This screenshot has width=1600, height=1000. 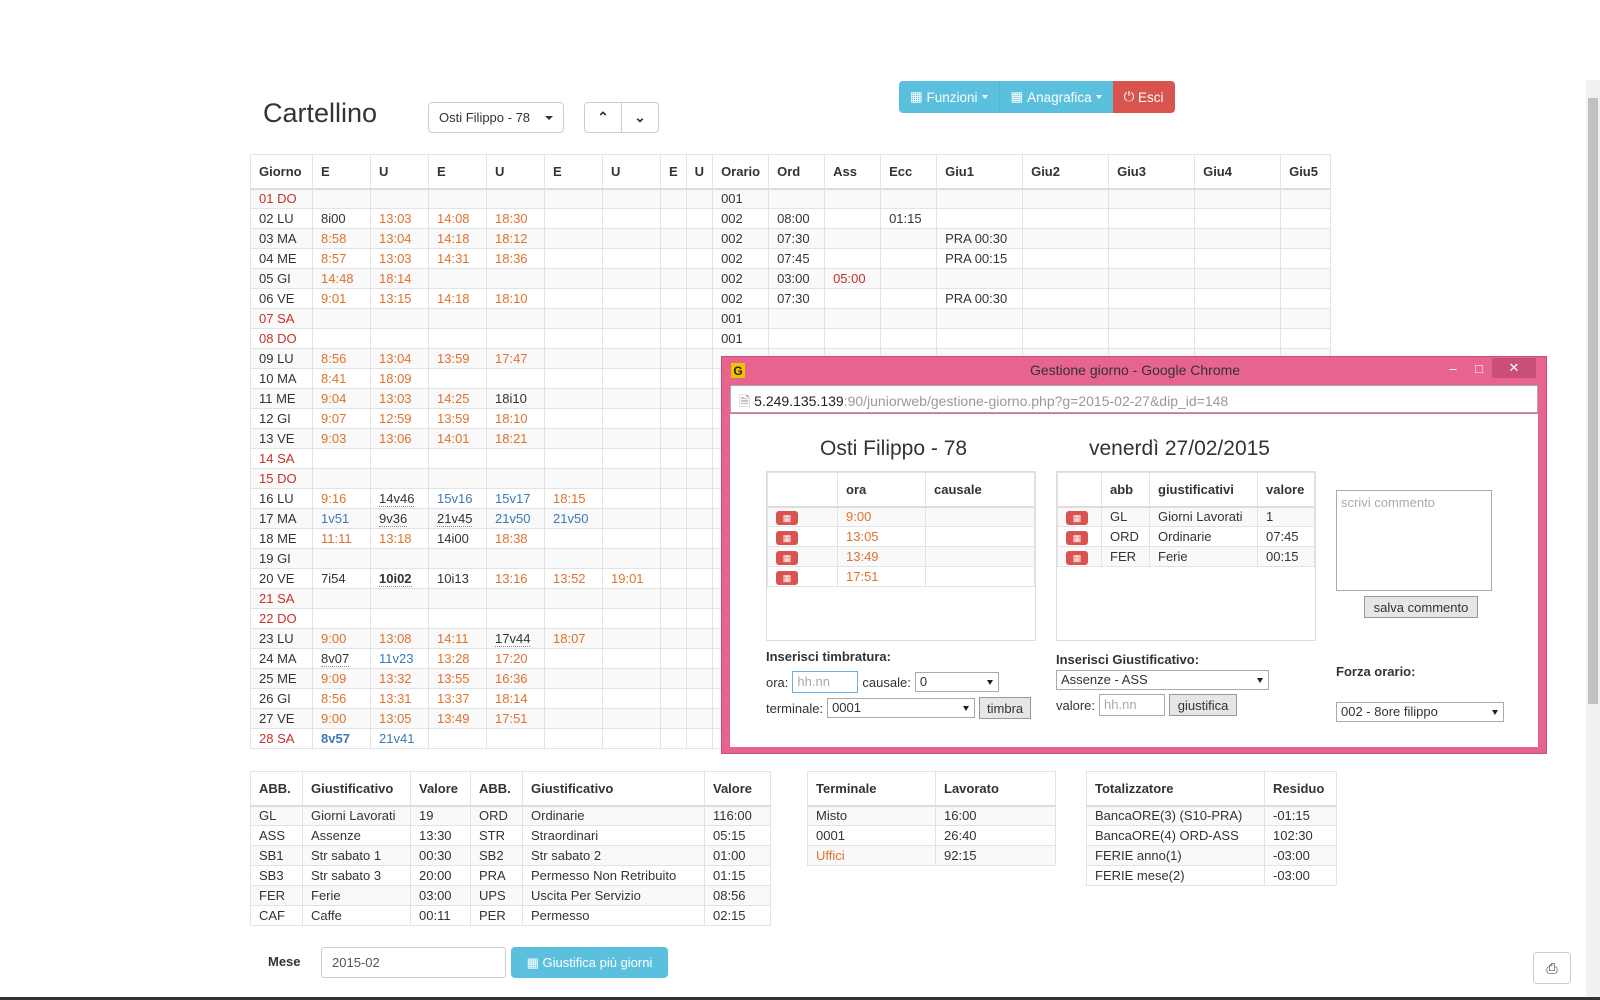 What do you see at coordinates (457, 698) in the screenshot?
I see `punch-cell: 13:37` at bounding box center [457, 698].